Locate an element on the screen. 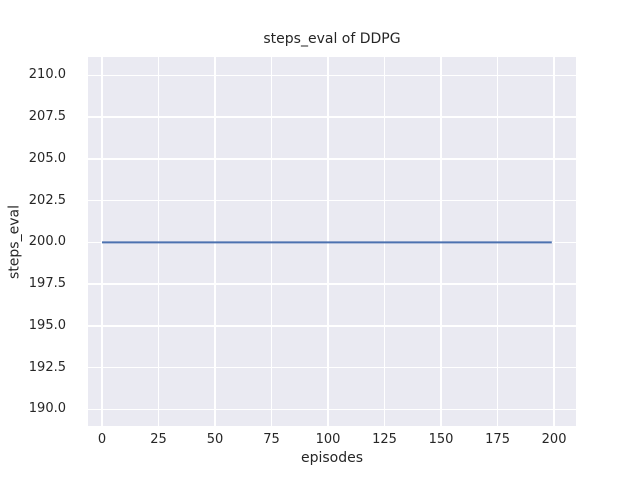 The image size is (640, 480). y-tick-label: 192.5 is located at coordinates (47, 367).